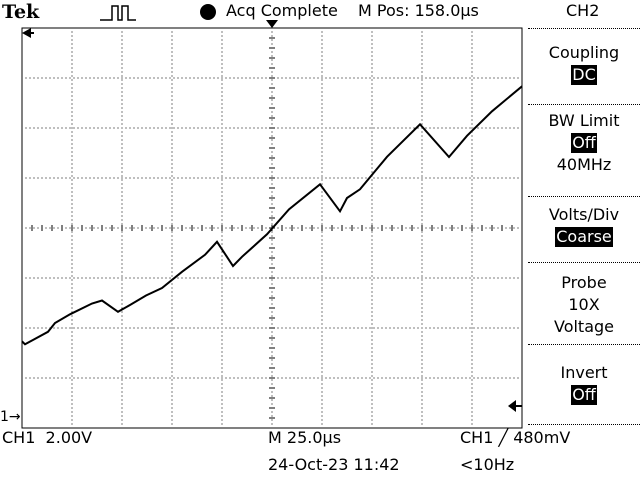 This screenshot has height=480, width=640. Describe the element at coordinates (584, 305) in the screenshot. I see `menu-probe: Probe 10X Voltage` at that location.